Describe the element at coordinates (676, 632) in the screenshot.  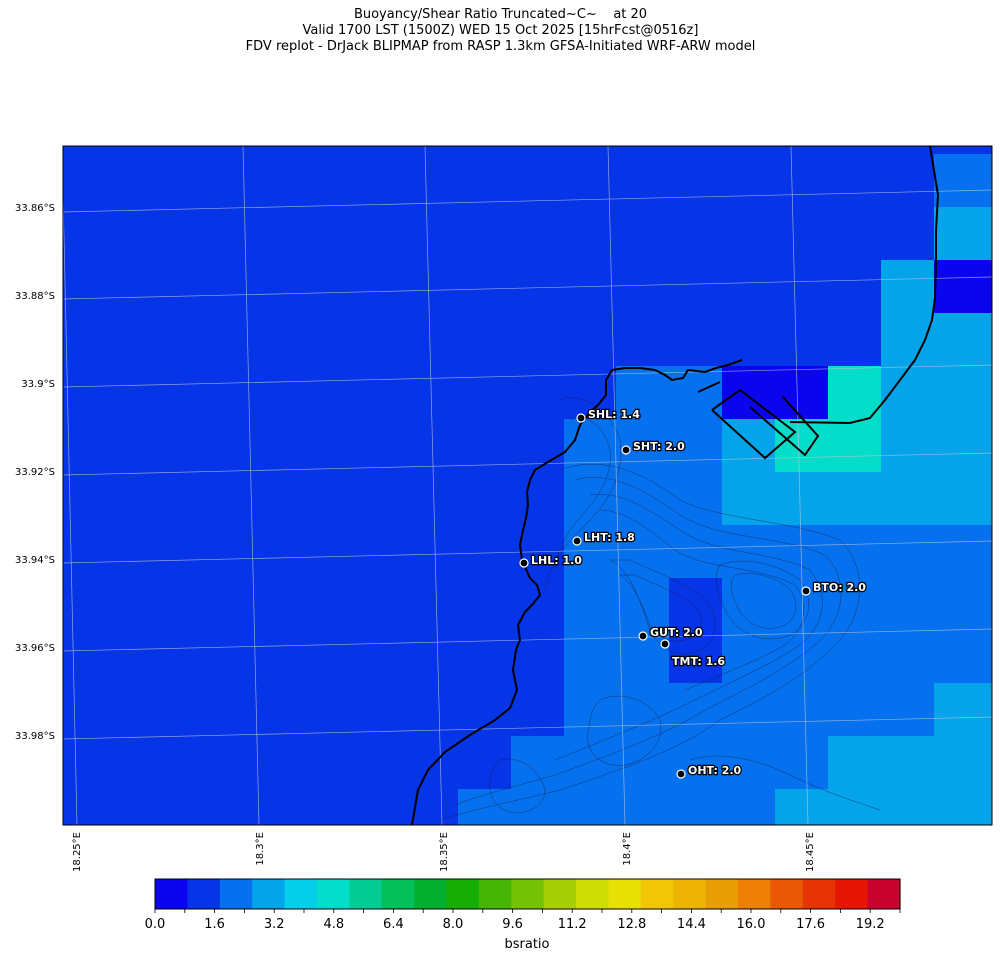
I see `station-label: GUT: 2.0` at that location.